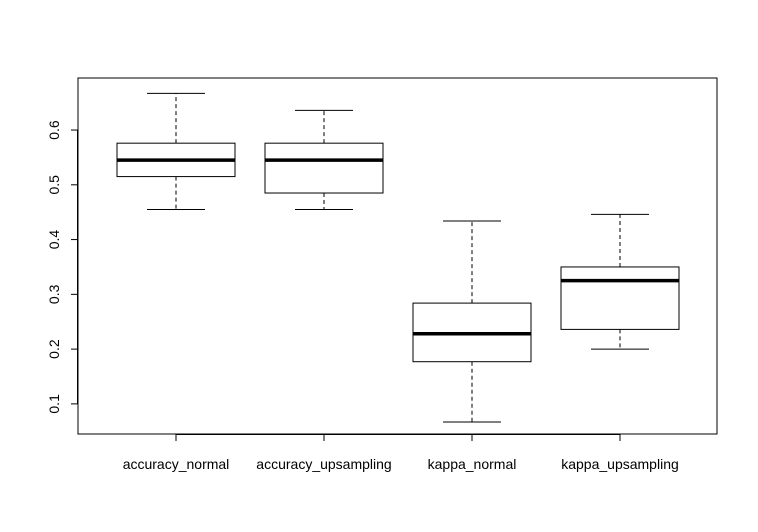  I want to click on y-tick-label: 0.6, so click(54, 130).